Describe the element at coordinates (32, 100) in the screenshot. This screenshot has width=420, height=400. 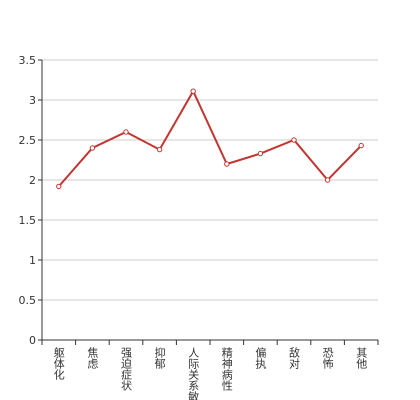
I see `y-tick-label: 3` at that location.